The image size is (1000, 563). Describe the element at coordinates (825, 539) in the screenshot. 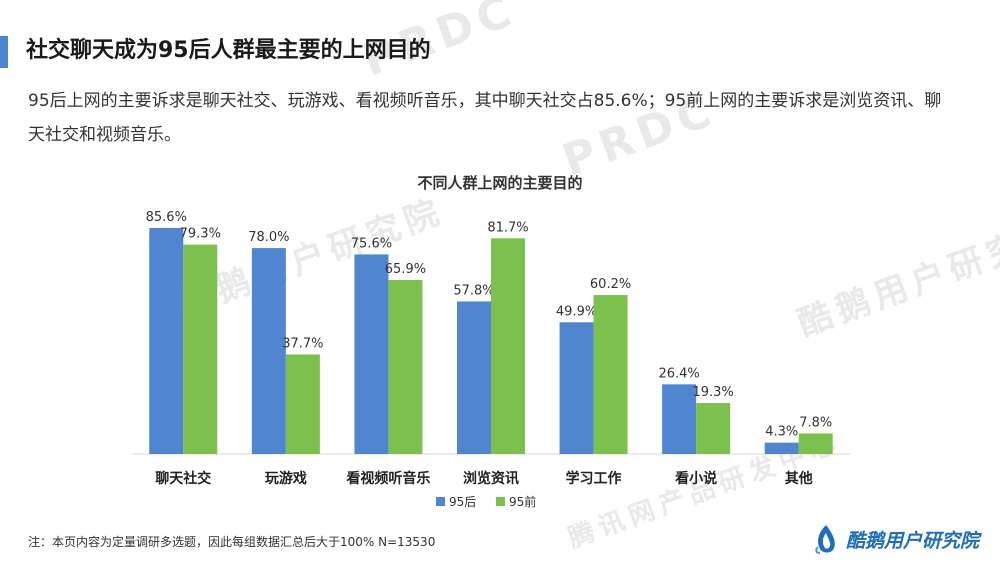

I see `penguin-flame-icon` at that location.